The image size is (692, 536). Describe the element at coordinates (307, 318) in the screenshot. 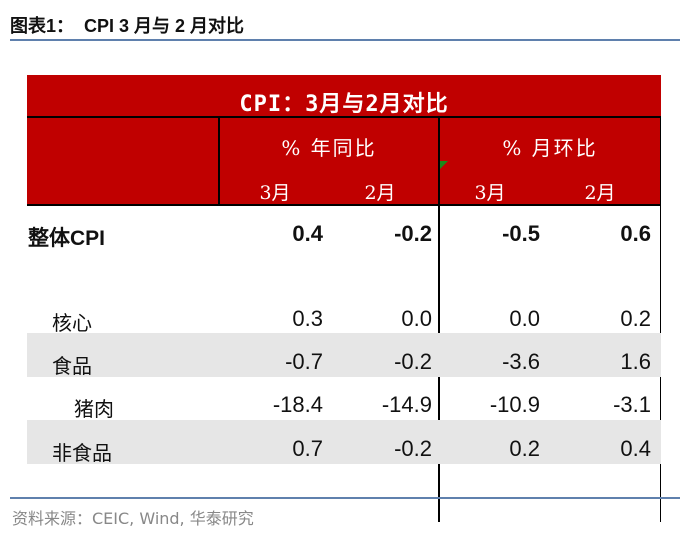

I see `cell-value: 0.3` at that location.